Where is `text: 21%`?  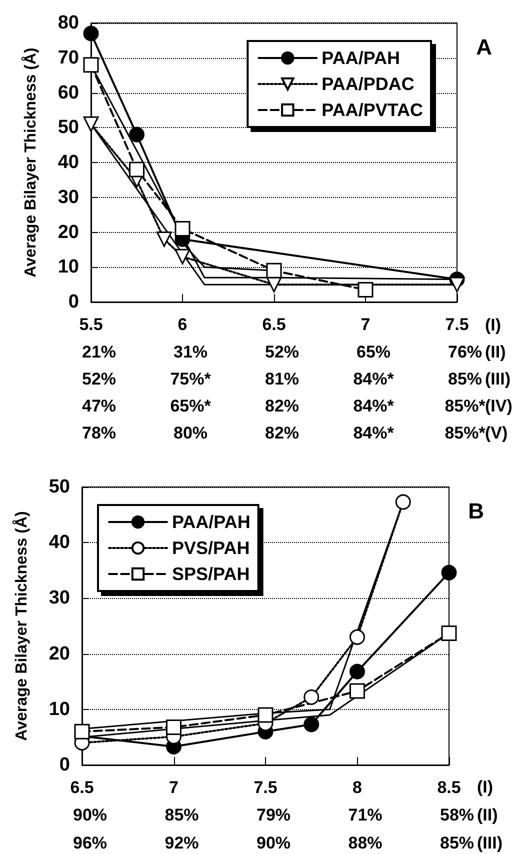
text: 21% is located at coordinates (99, 352).